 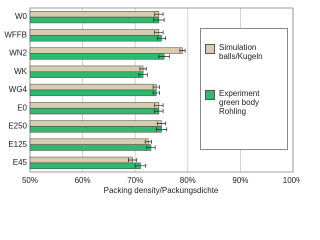 I want to click on x-tick-label: 80%, so click(x=188, y=180).